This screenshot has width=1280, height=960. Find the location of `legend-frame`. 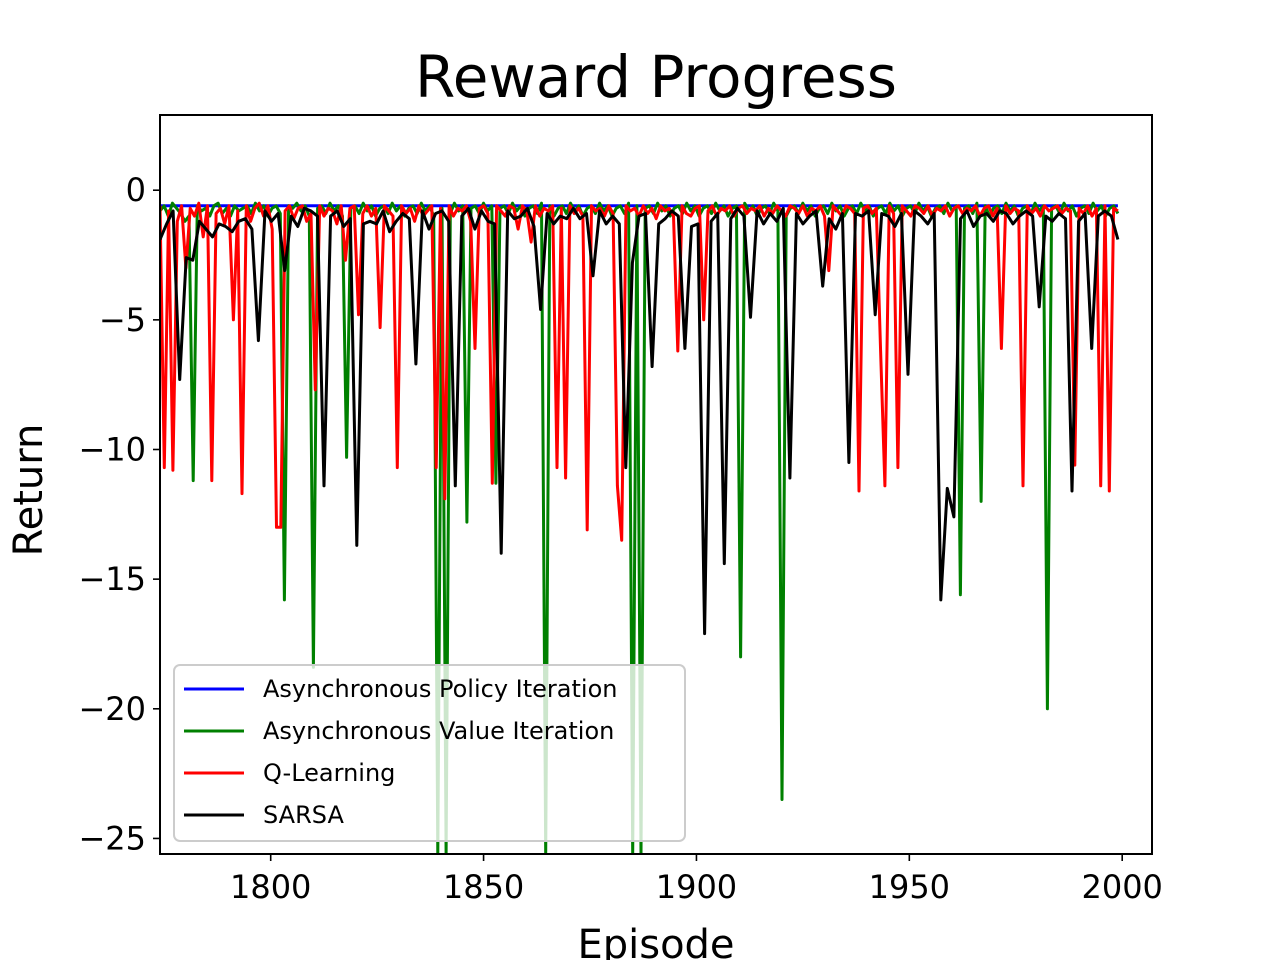

legend-frame is located at coordinates (429, 753).